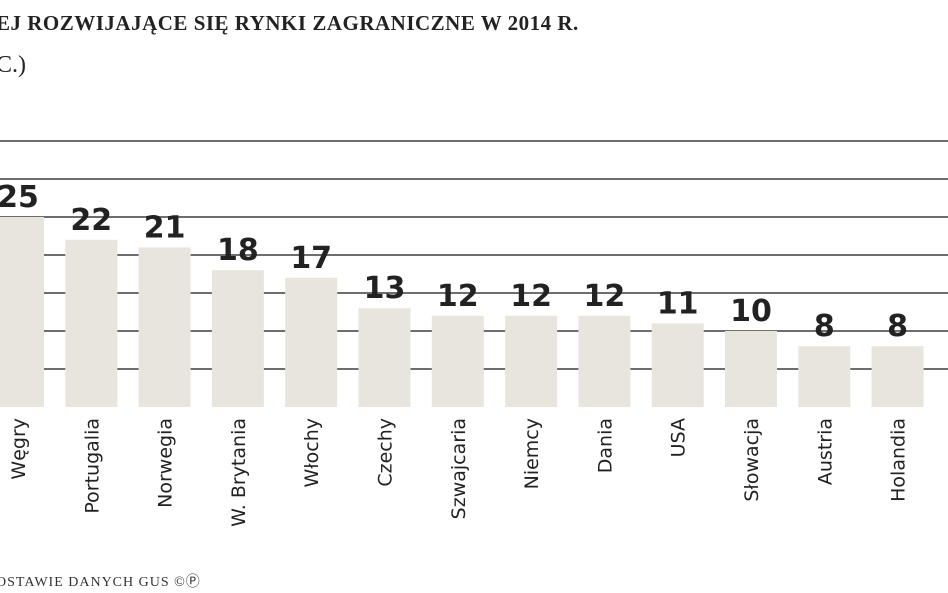 The height and width of the screenshot is (593, 948). Describe the element at coordinates (91, 220) in the screenshot. I see `value-label: 22` at that location.